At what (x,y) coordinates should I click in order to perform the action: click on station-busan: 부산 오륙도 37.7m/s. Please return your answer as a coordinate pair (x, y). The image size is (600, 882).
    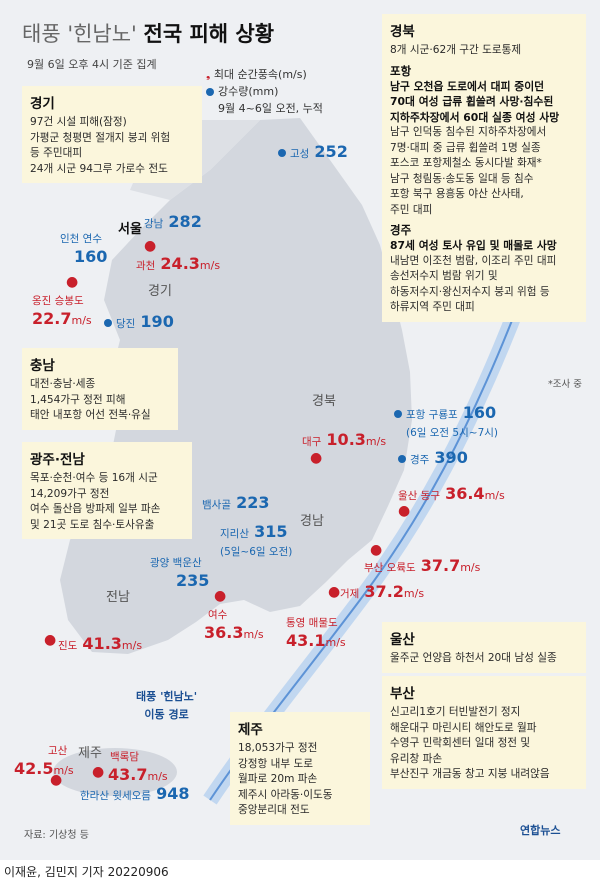
    Looking at the image, I should click on (422, 565).